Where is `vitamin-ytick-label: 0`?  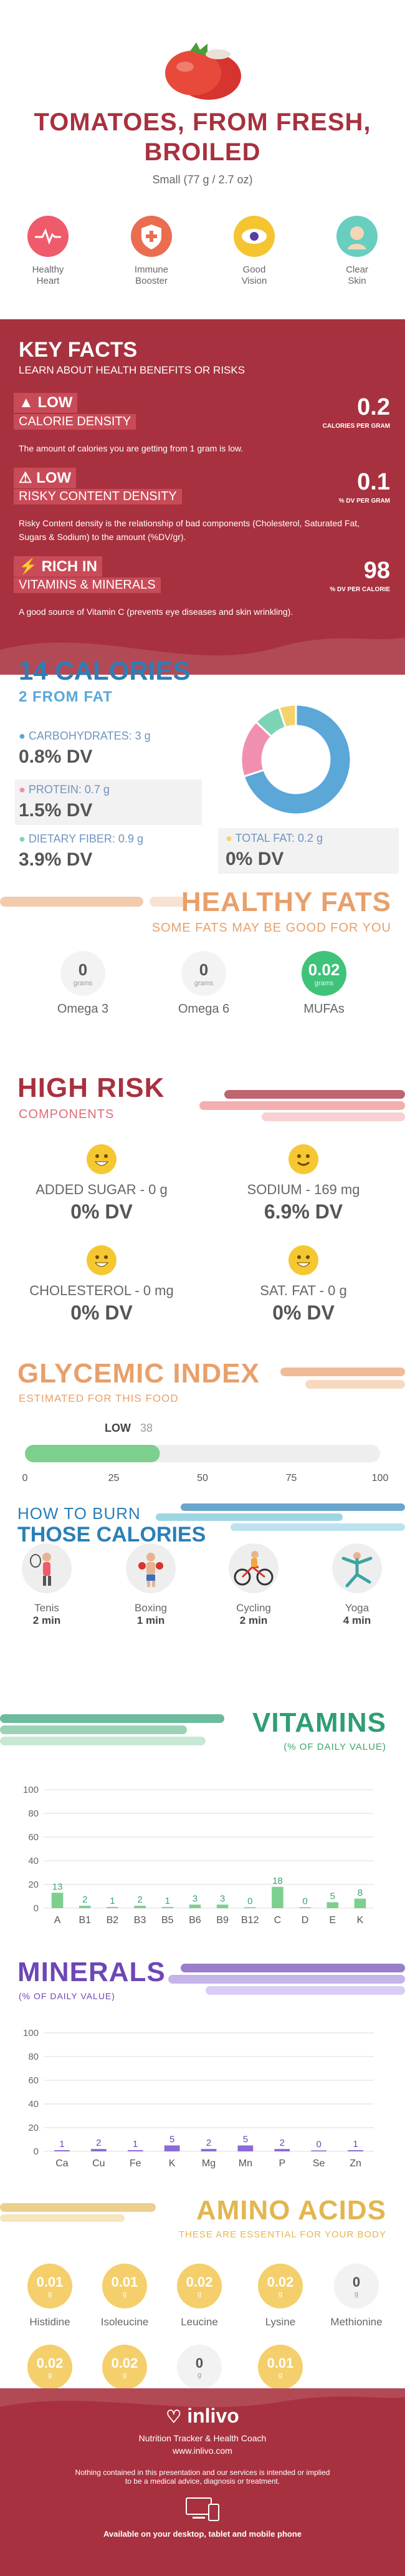 vitamin-ytick-label: 0 is located at coordinates (36, 1908).